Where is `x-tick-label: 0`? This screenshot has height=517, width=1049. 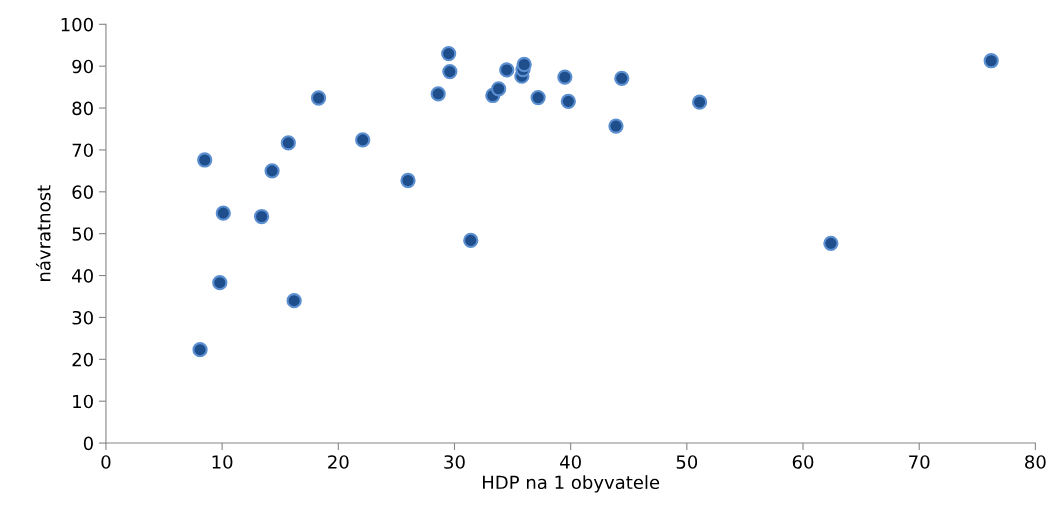
x-tick-label: 0 is located at coordinates (106, 462).